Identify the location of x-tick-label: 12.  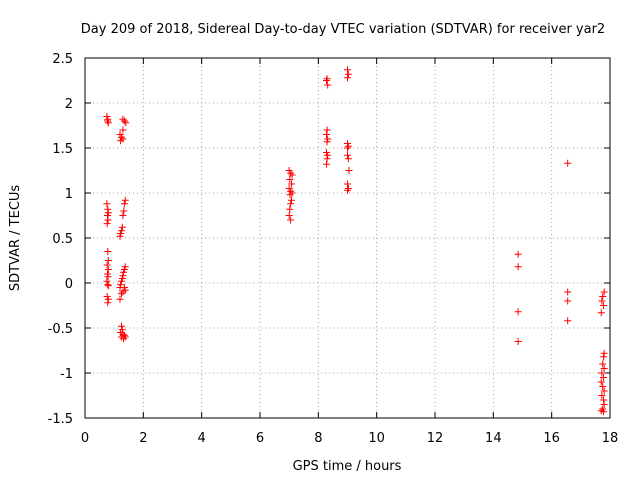
(435, 438).